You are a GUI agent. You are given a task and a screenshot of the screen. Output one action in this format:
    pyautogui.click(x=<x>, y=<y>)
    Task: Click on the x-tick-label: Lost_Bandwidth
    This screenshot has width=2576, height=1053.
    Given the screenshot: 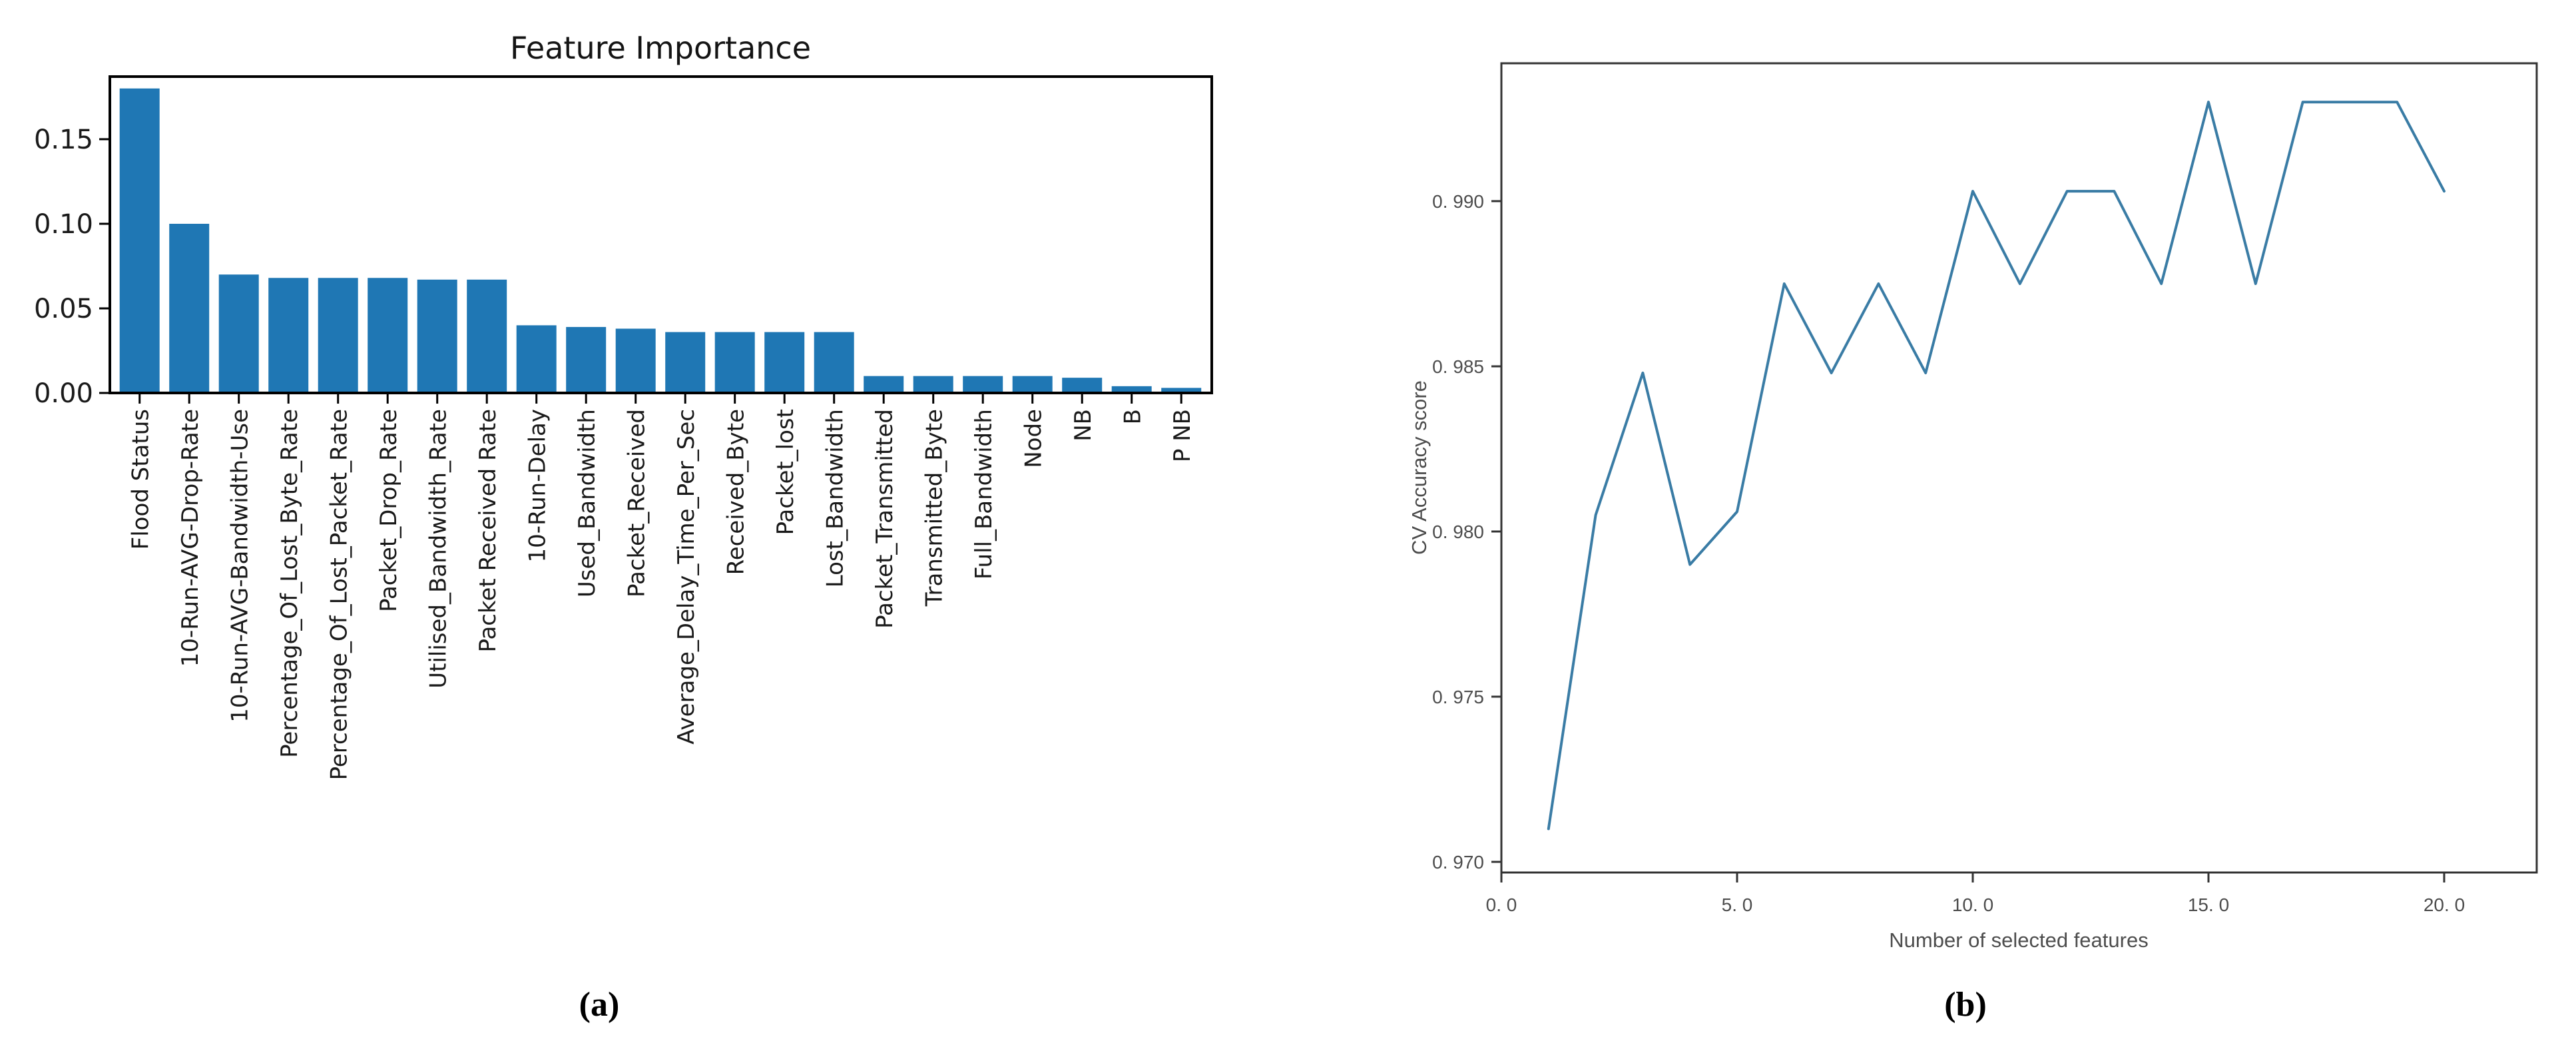 What is the action you would take?
    pyautogui.click(x=836, y=498)
    